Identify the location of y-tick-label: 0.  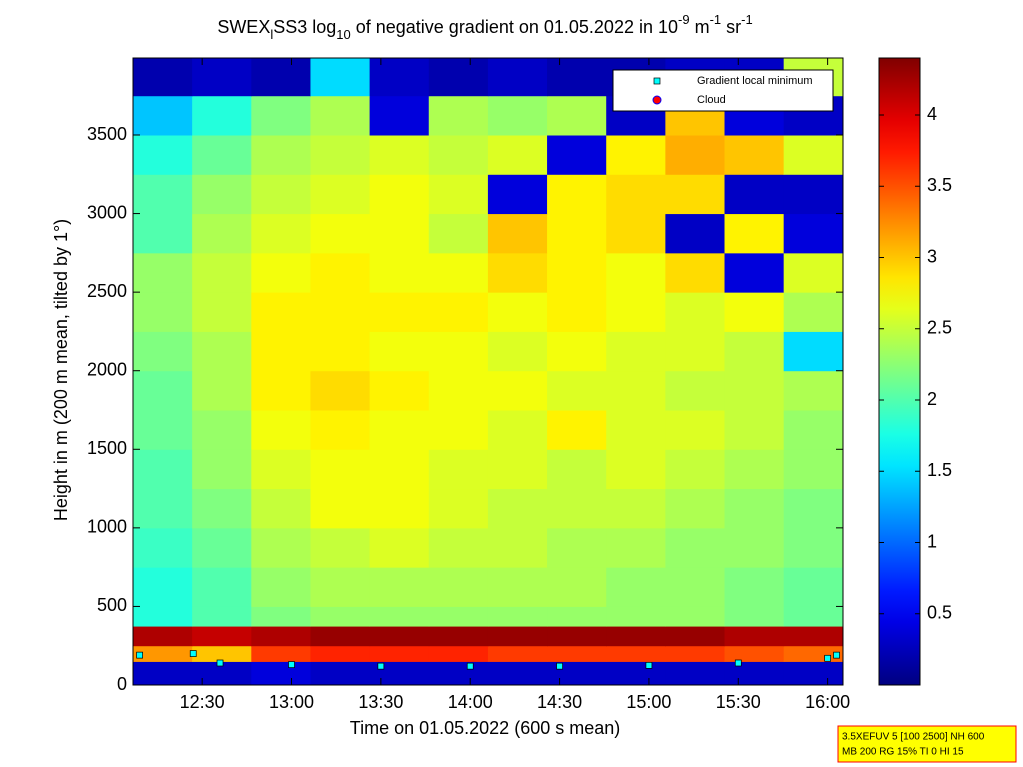
(122, 684).